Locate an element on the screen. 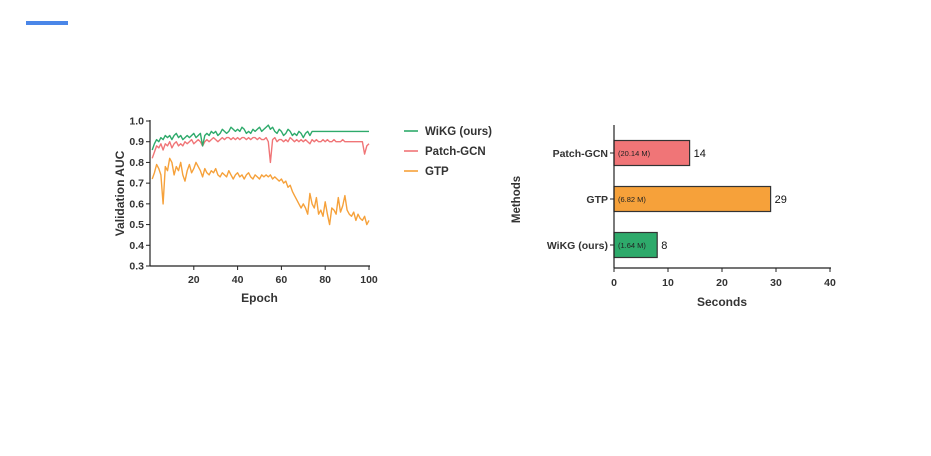  legend-label-gtp: GTP is located at coordinates (437, 172).